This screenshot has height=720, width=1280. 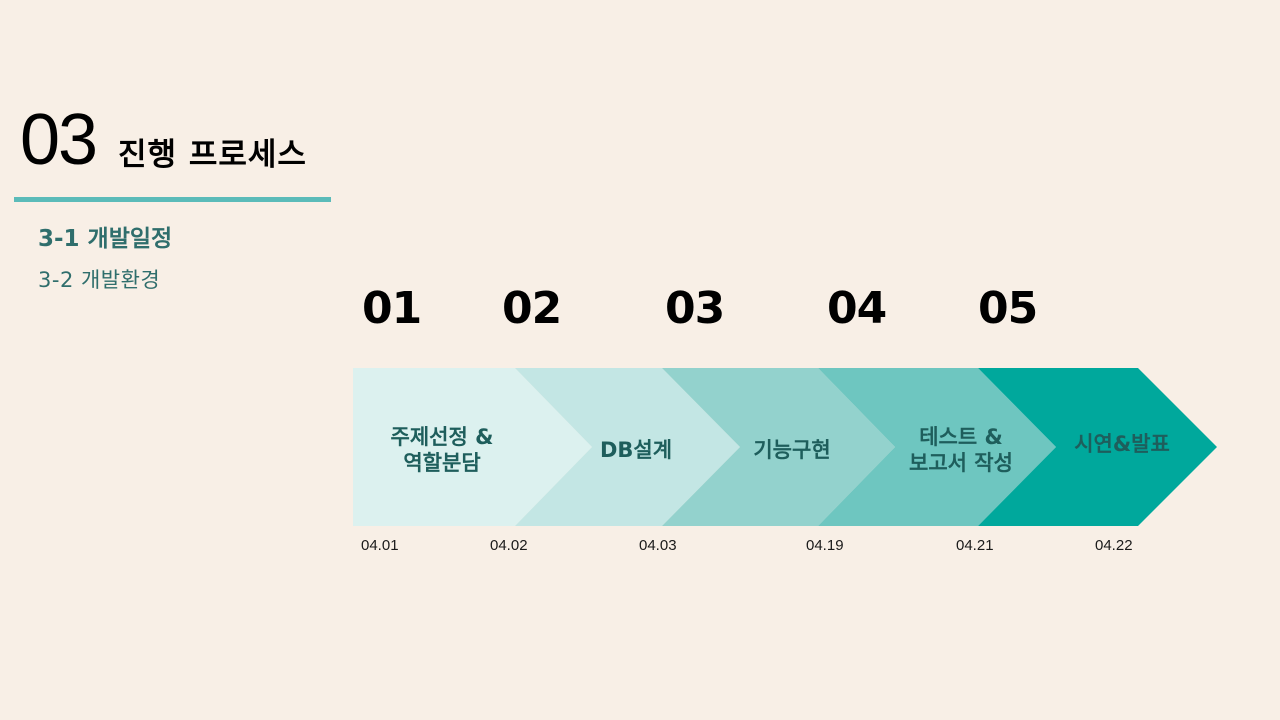 I want to click on step-label-03: 기능구현, so click(x=791, y=450).